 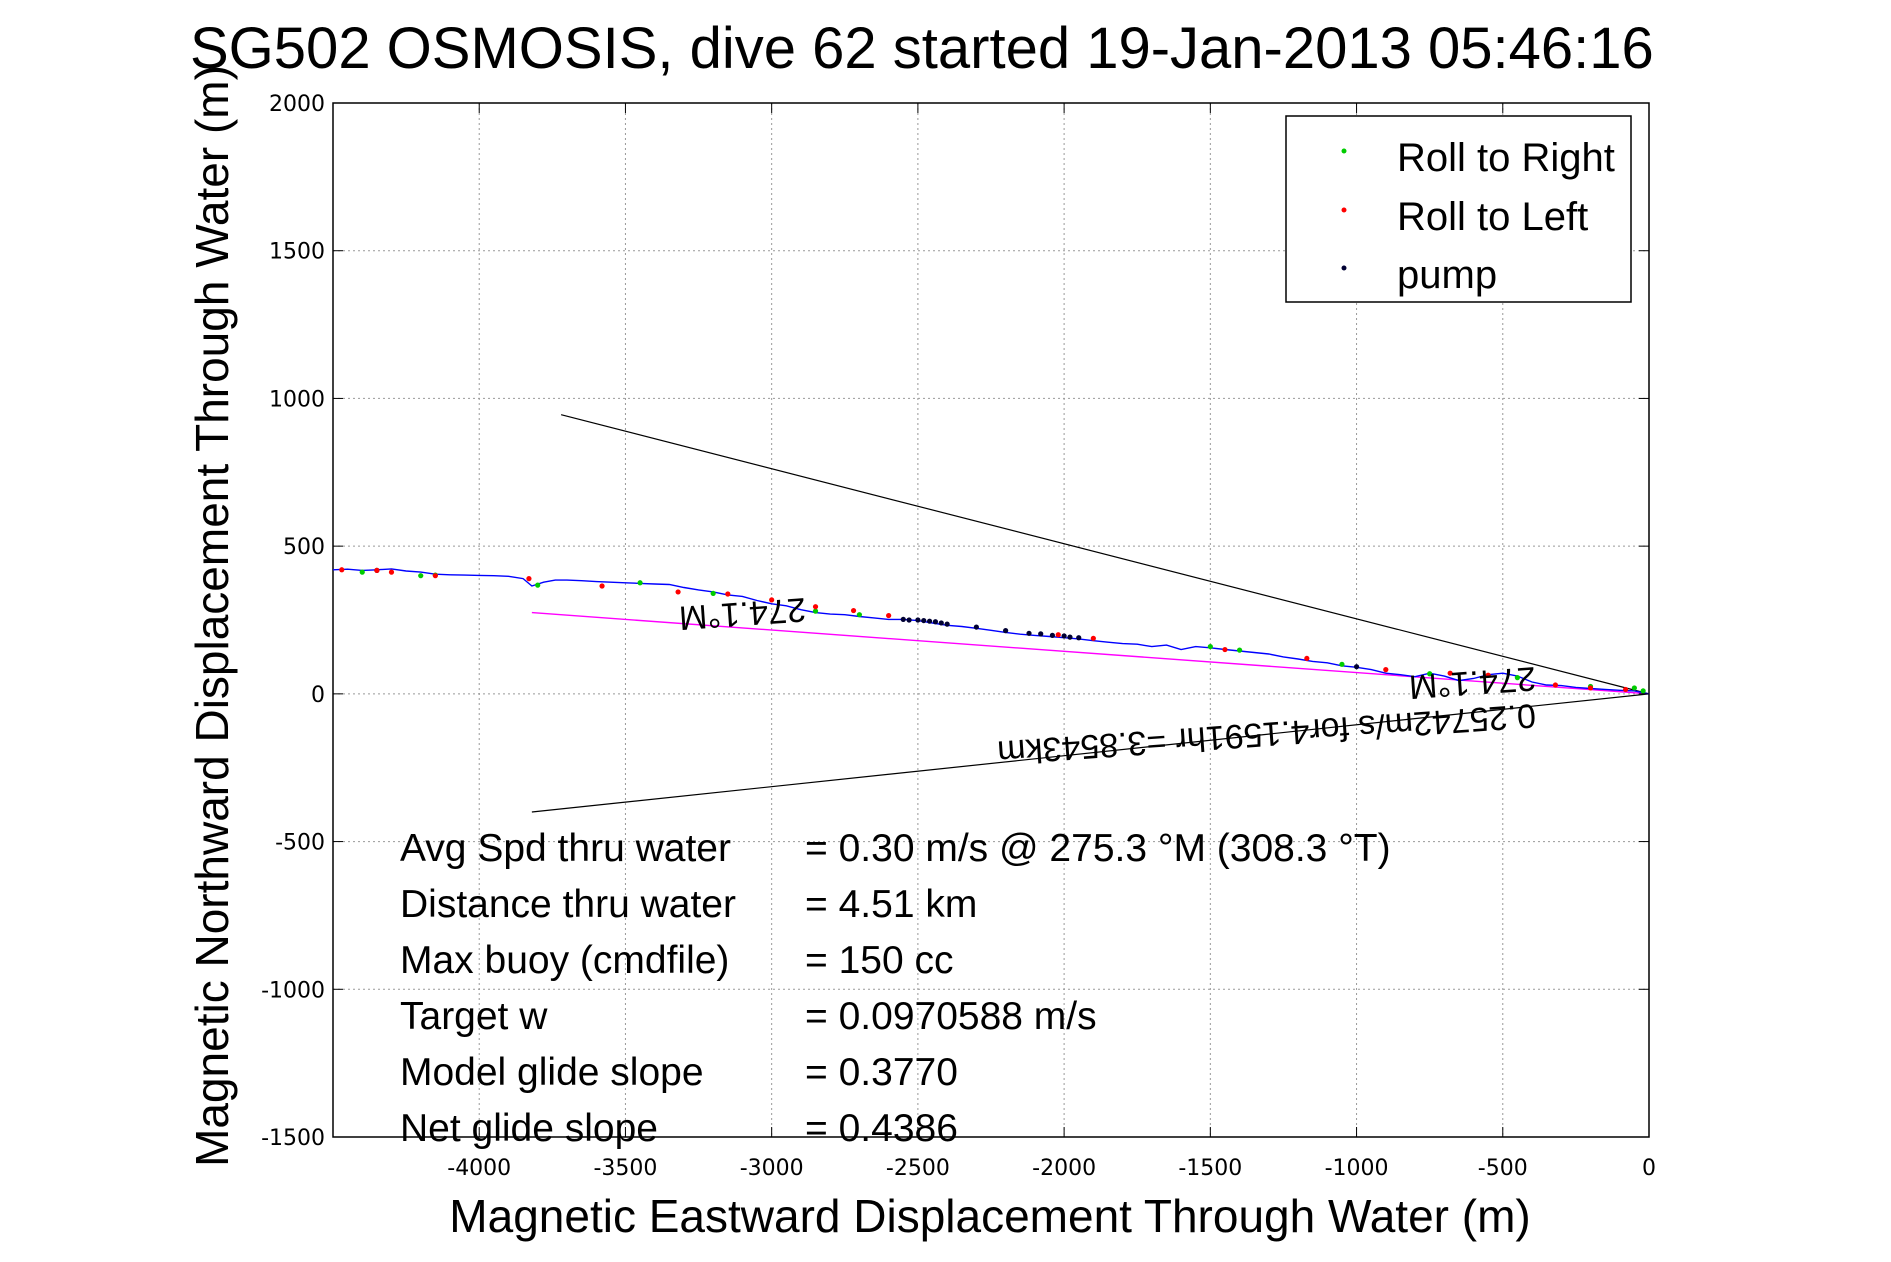 I want to click on x-tick-label: -3500, so click(x=625, y=1168).